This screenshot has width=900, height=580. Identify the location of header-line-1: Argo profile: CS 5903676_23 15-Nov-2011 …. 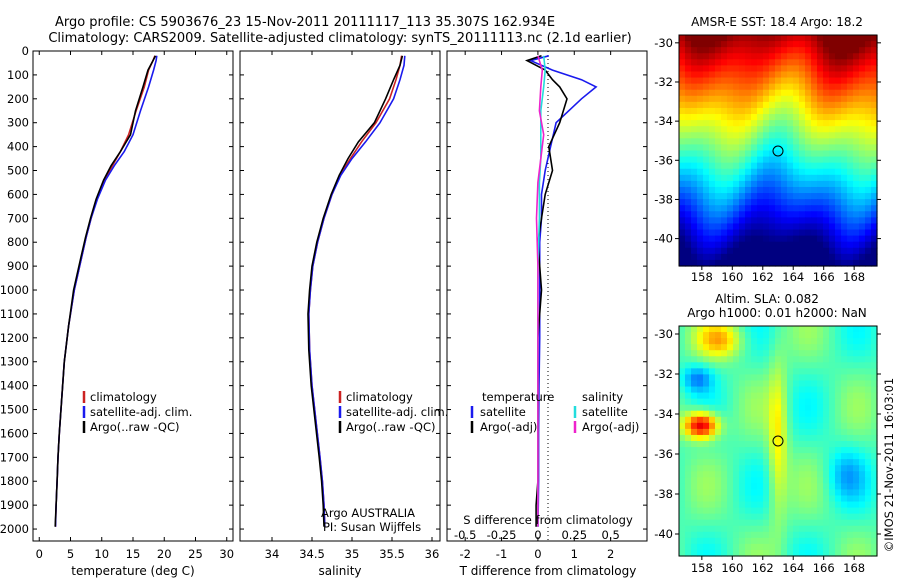
(305, 22).